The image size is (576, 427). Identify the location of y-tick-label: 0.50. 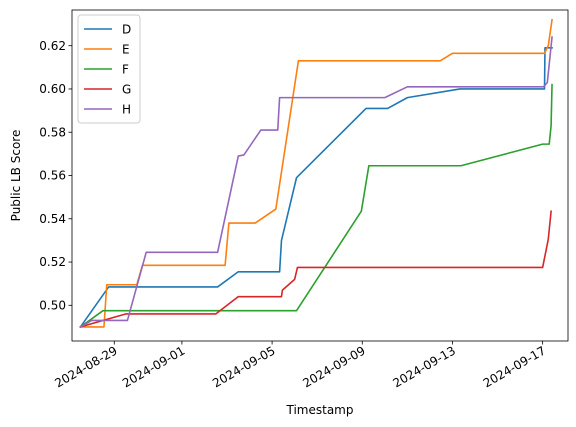
(52, 306).